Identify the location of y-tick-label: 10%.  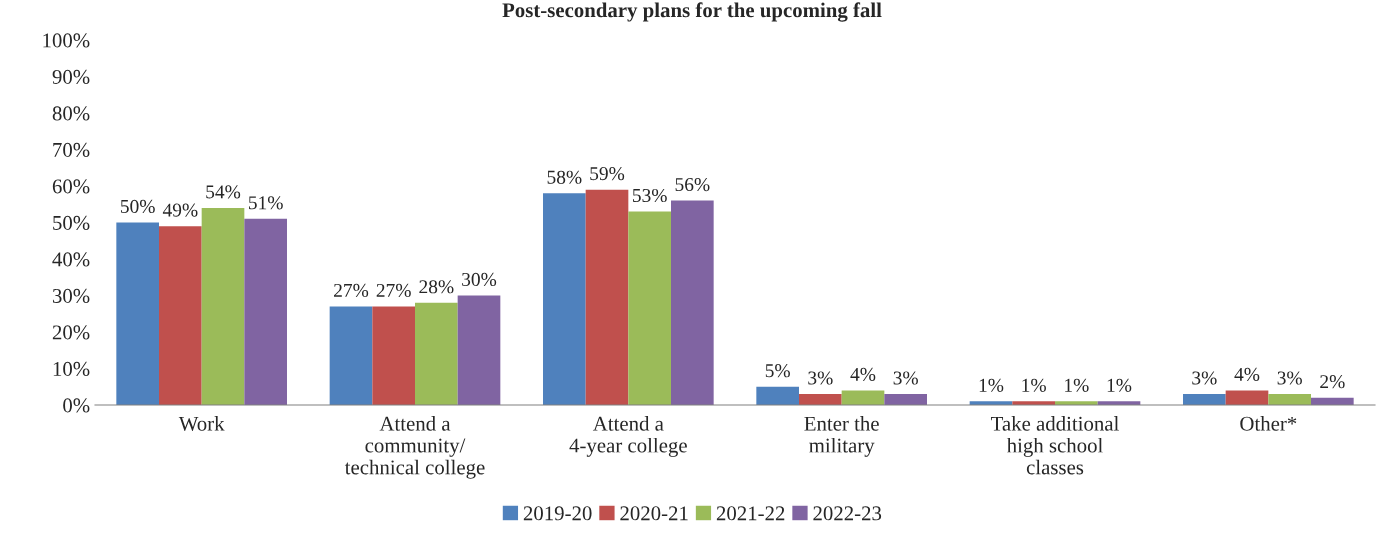
(71, 368).